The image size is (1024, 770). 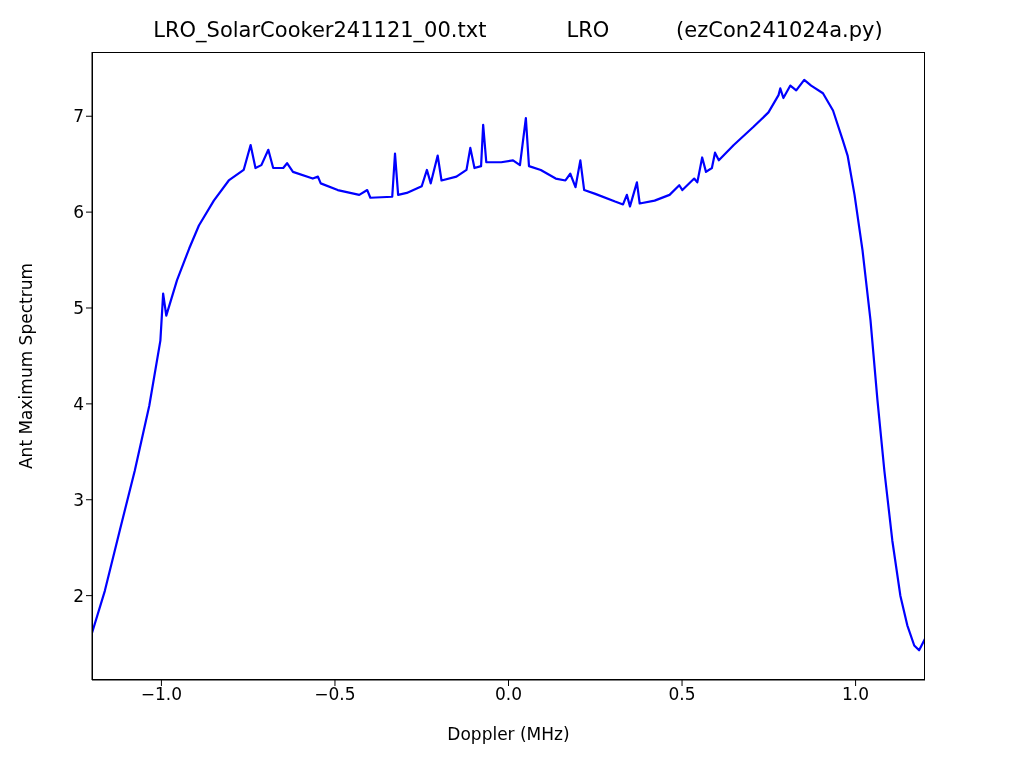 What do you see at coordinates (78, 499) in the screenshot?
I see `y-tick-label: 3` at bounding box center [78, 499].